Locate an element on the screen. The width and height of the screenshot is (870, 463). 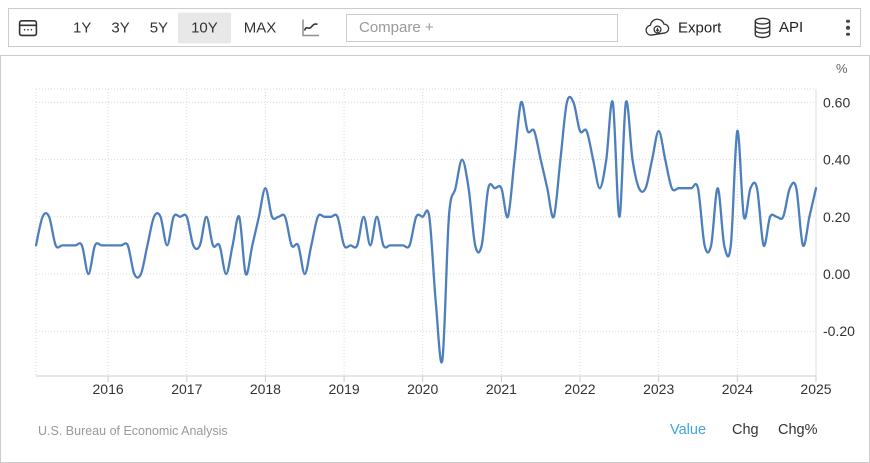
compare-input is located at coordinates (482, 27).